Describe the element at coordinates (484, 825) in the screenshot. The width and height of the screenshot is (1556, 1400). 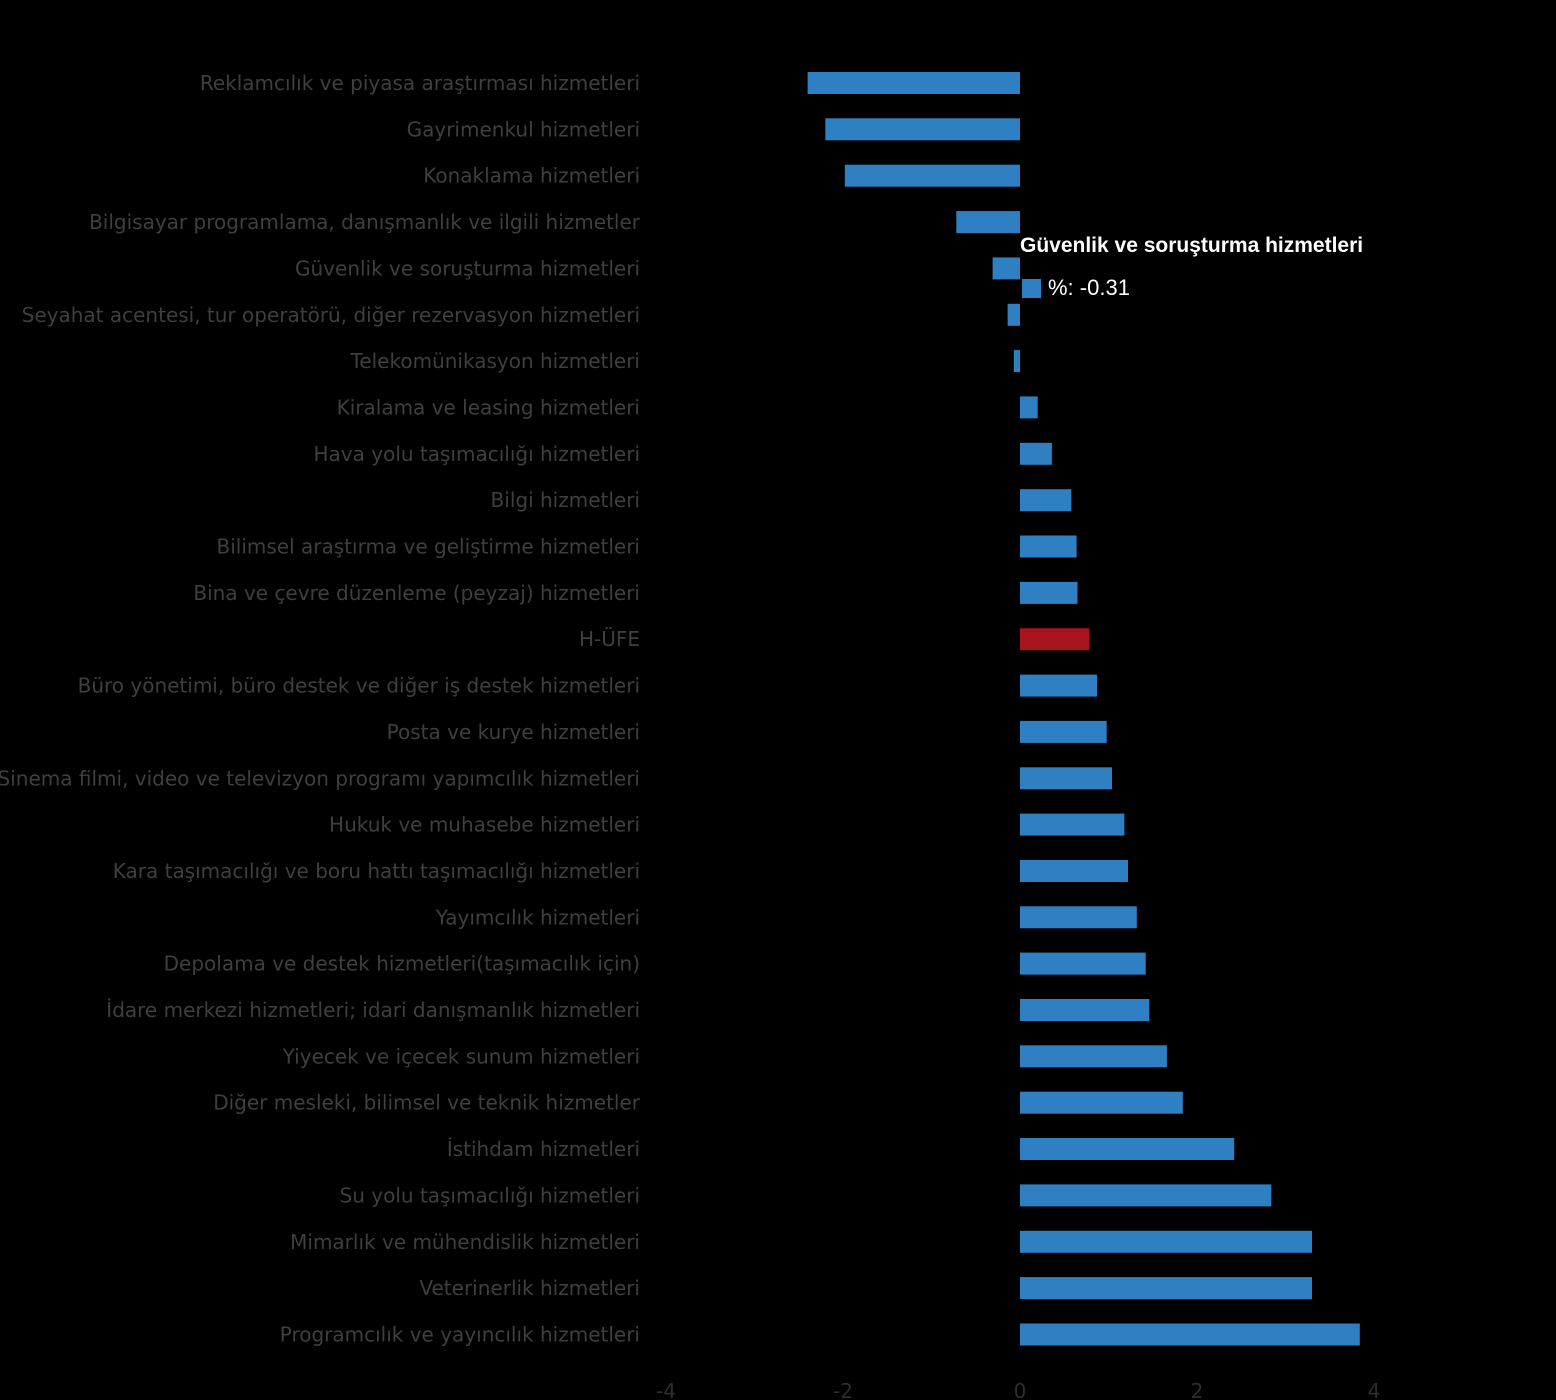
I see `category-label-16: Hukuk ve muhasebe hizmetleri` at that location.